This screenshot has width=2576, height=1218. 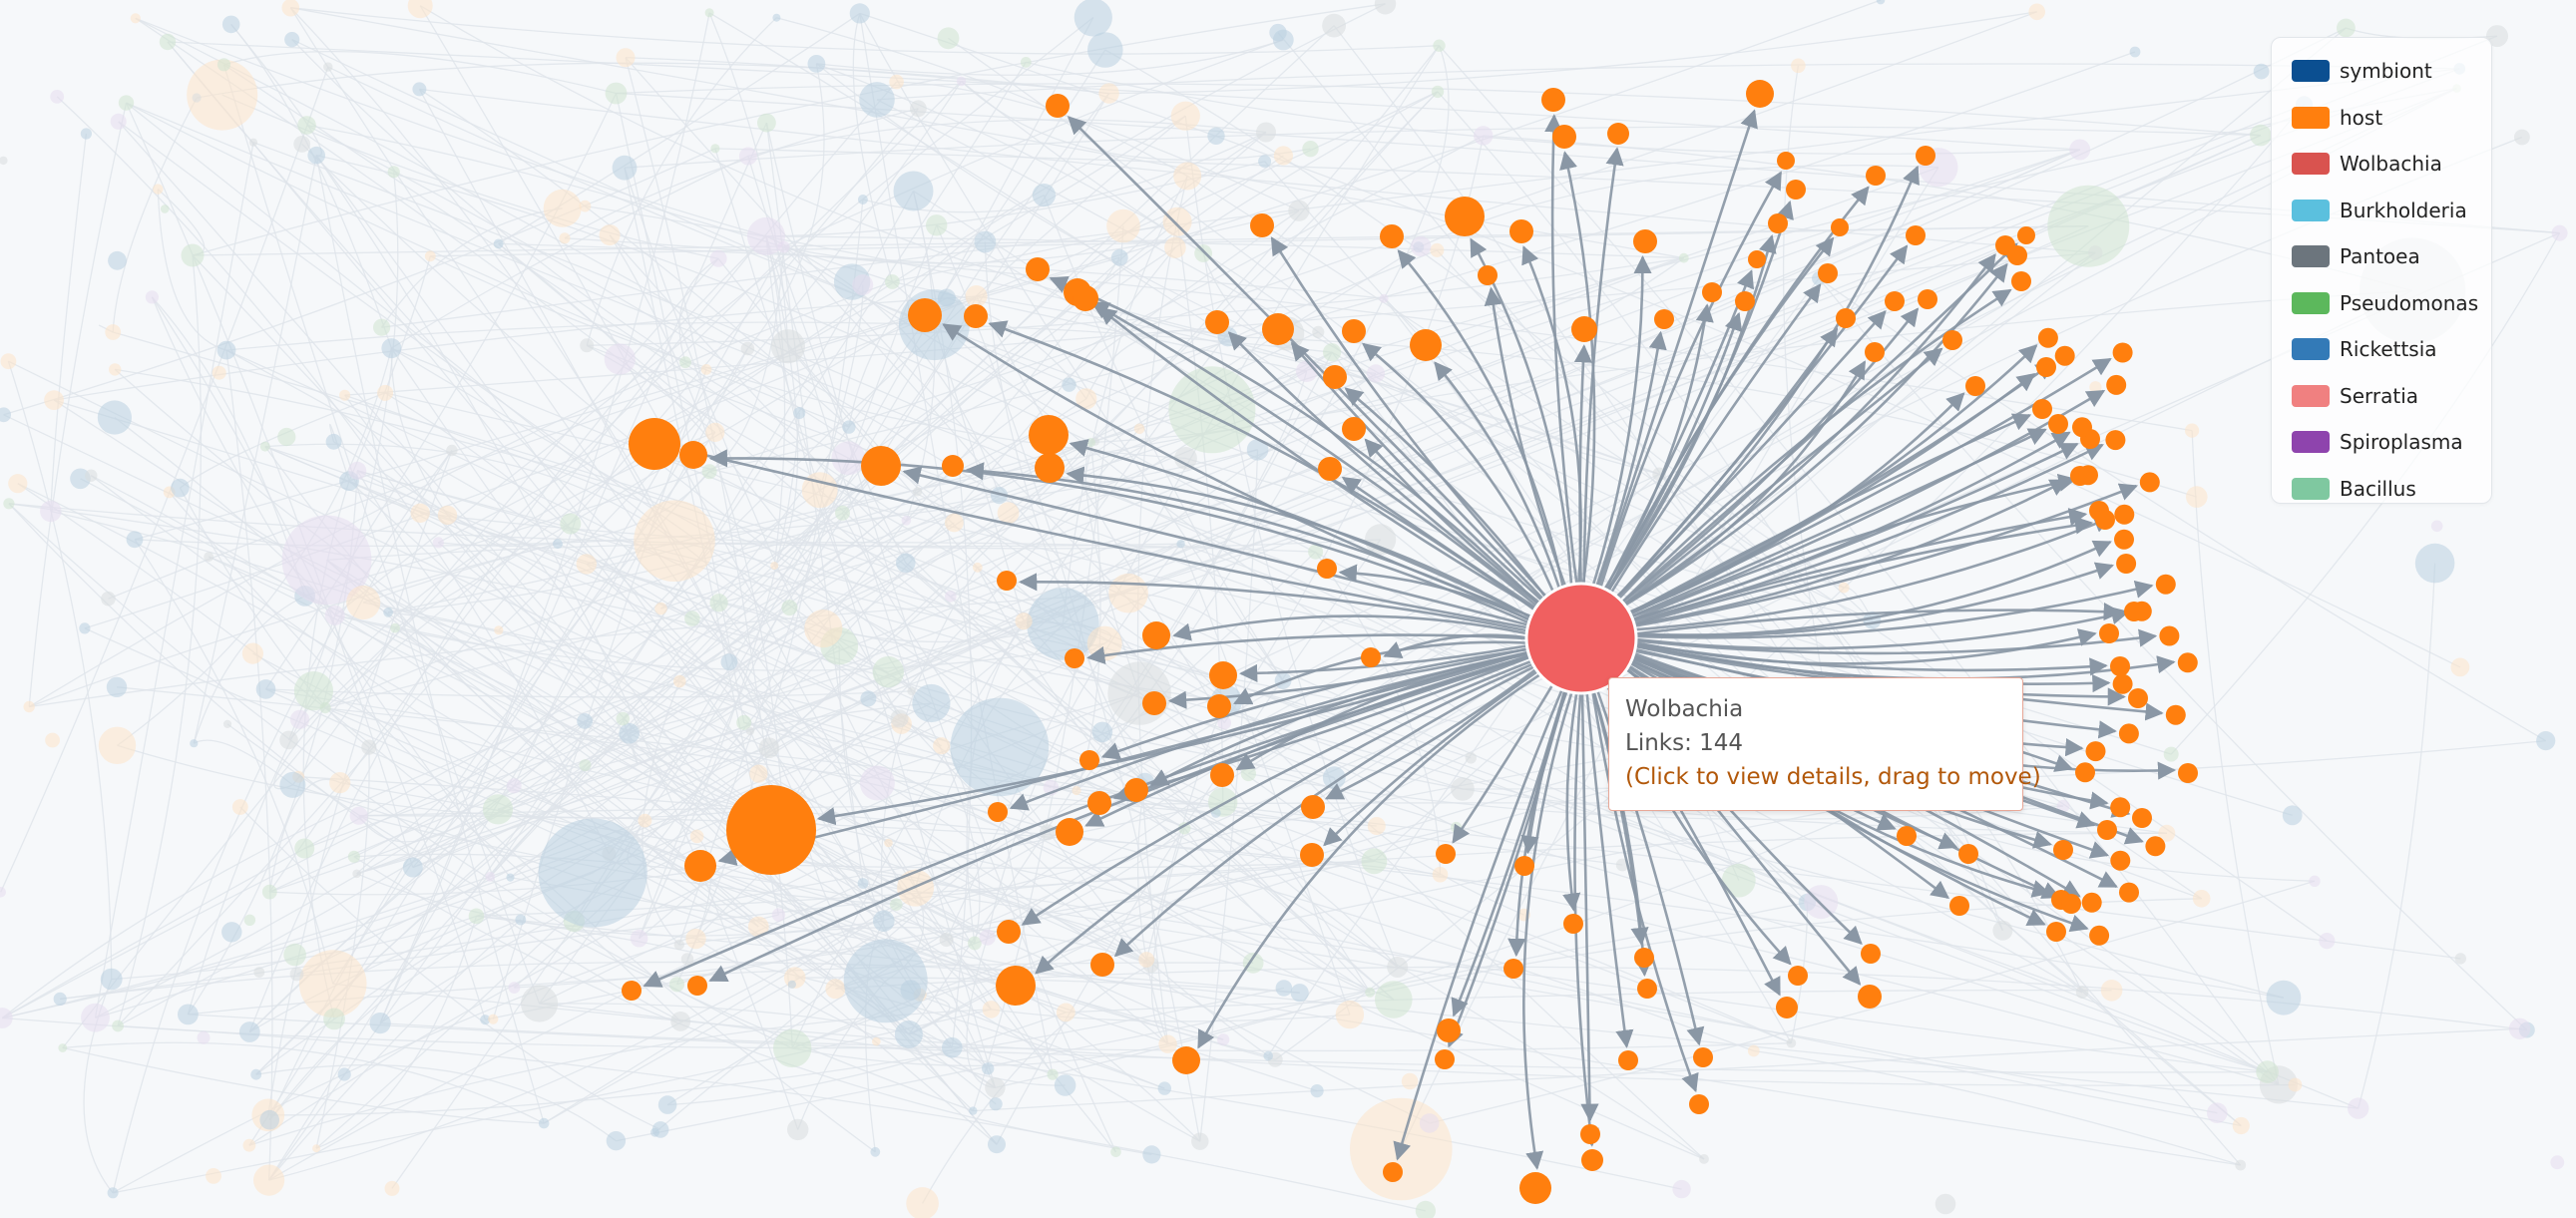 I want to click on legend-item-symbiont: symbiont, so click(x=2391, y=72).